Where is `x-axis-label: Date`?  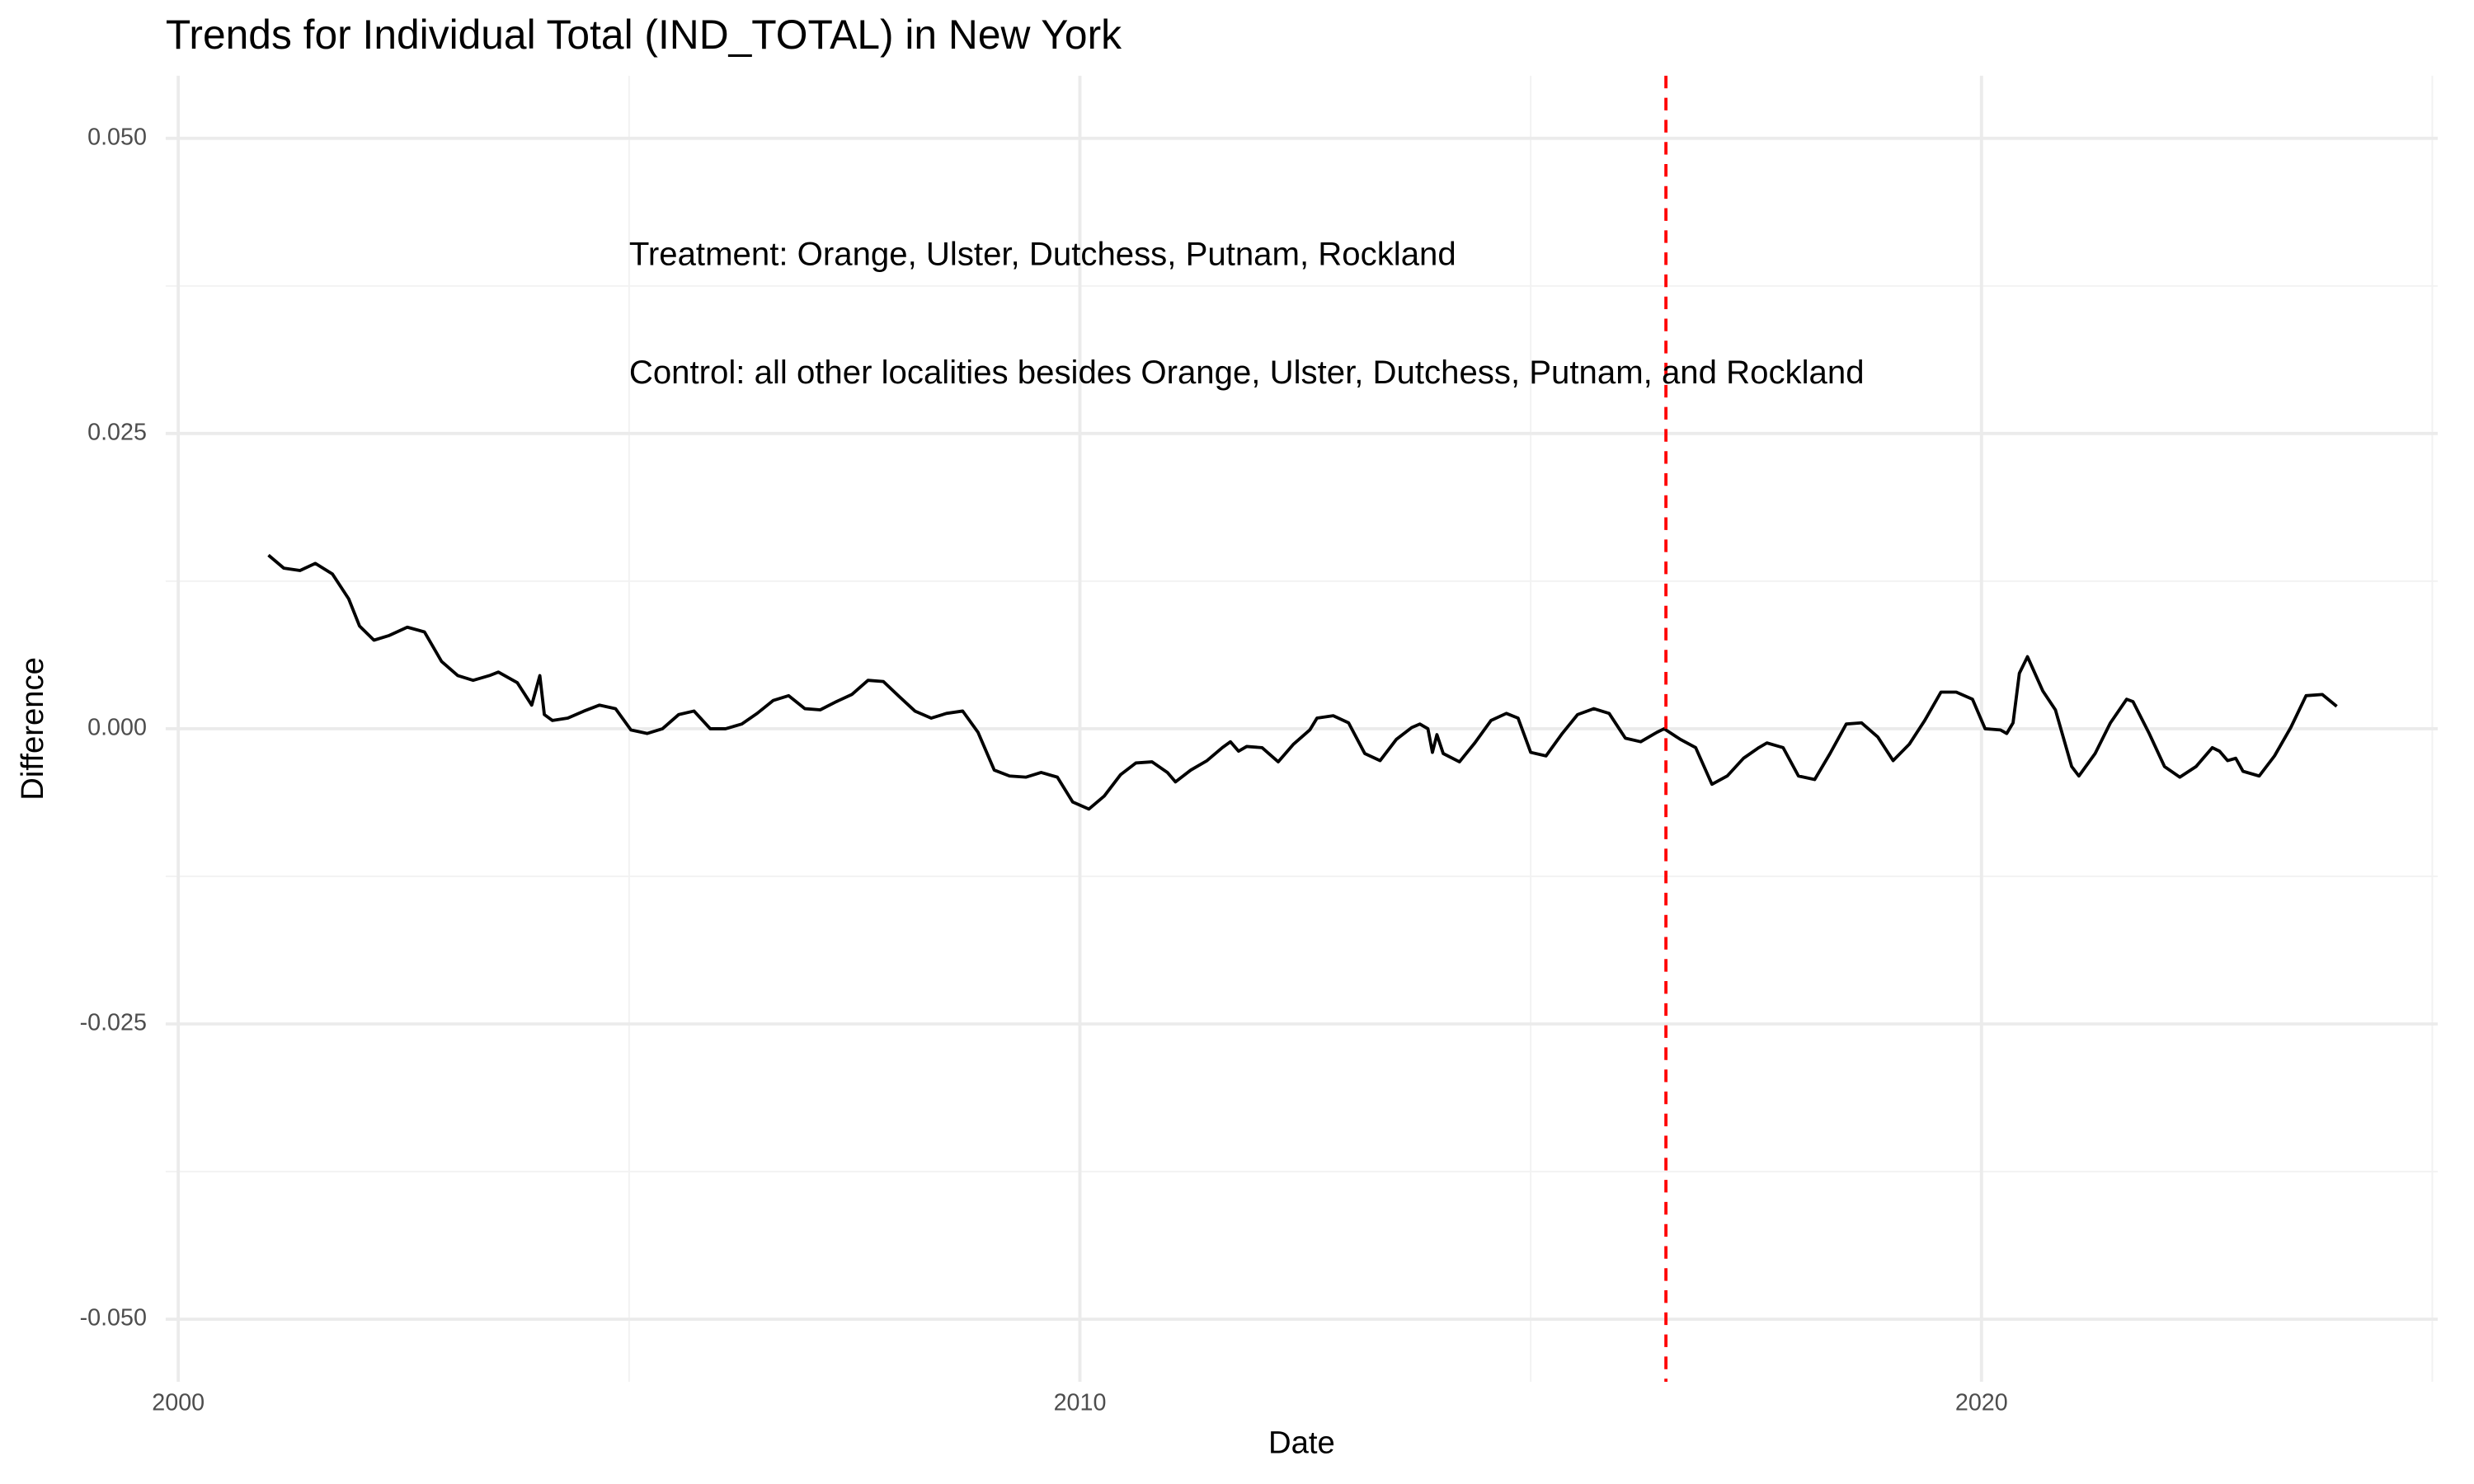 x-axis-label: Date is located at coordinates (1301, 1443).